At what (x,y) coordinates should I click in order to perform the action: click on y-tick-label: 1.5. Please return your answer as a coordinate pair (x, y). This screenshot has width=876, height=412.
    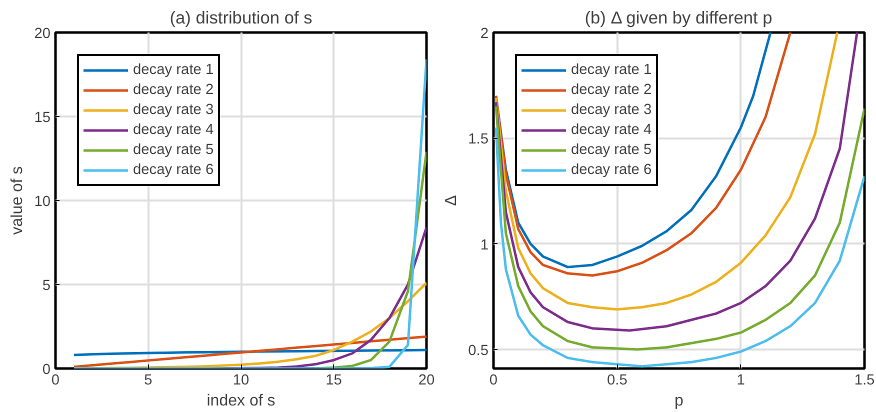
    Looking at the image, I should click on (478, 140).